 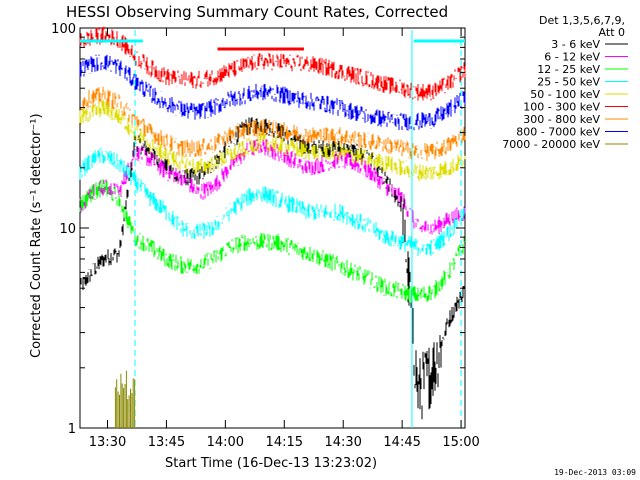 I want to click on timestamp: 19-Dec-2013 03:09, so click(x=595, y=472).